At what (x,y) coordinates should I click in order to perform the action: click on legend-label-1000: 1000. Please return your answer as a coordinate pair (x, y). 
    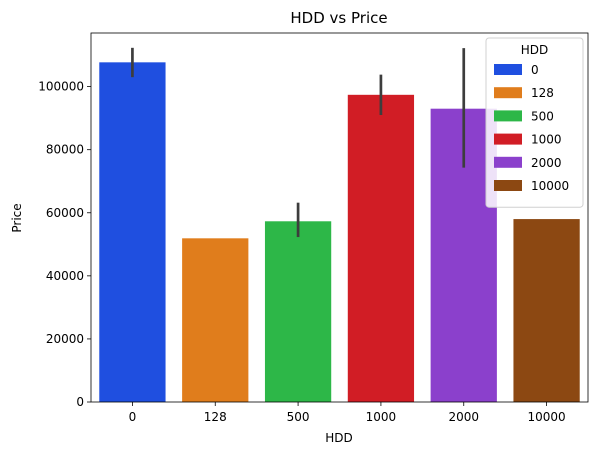
    Looking at the image, I should click on (546, 140).